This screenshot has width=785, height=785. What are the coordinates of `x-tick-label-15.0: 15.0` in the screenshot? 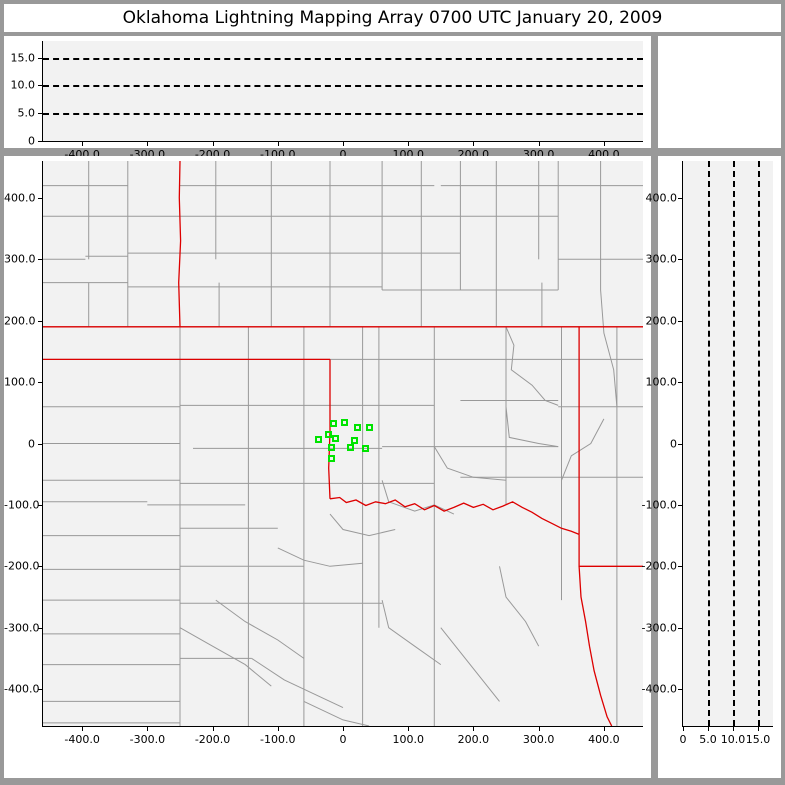 It's located at (758, 739).